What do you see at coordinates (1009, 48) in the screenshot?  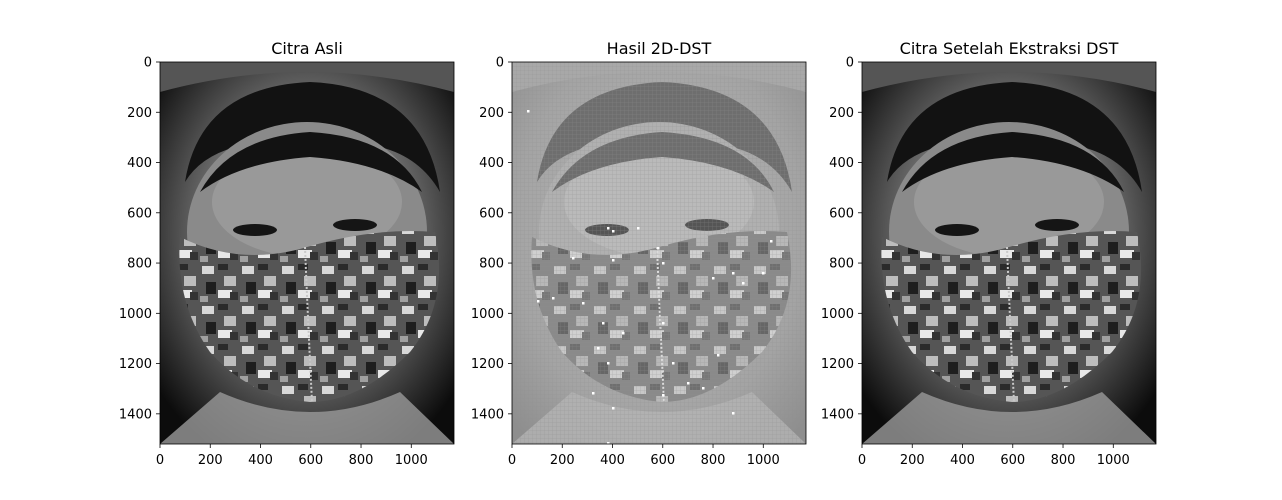 I see `panel-title: Citra Setelah Ekstraksi DST` at bounding box center [1009, 48].